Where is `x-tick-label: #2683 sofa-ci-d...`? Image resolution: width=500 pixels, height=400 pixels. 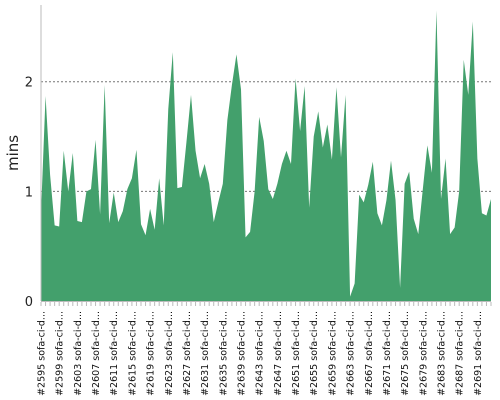
x-tick-label: #2683 sofa-ci-d... is located at coordinates (442, 353).